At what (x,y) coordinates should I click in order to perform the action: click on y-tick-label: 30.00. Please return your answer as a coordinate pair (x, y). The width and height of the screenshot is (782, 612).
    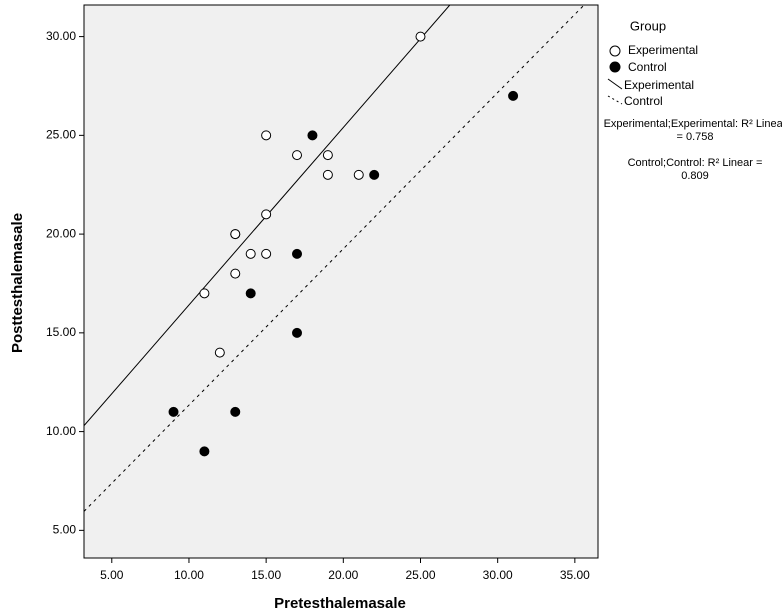
    Looking at the image, I should click on (61, 36).